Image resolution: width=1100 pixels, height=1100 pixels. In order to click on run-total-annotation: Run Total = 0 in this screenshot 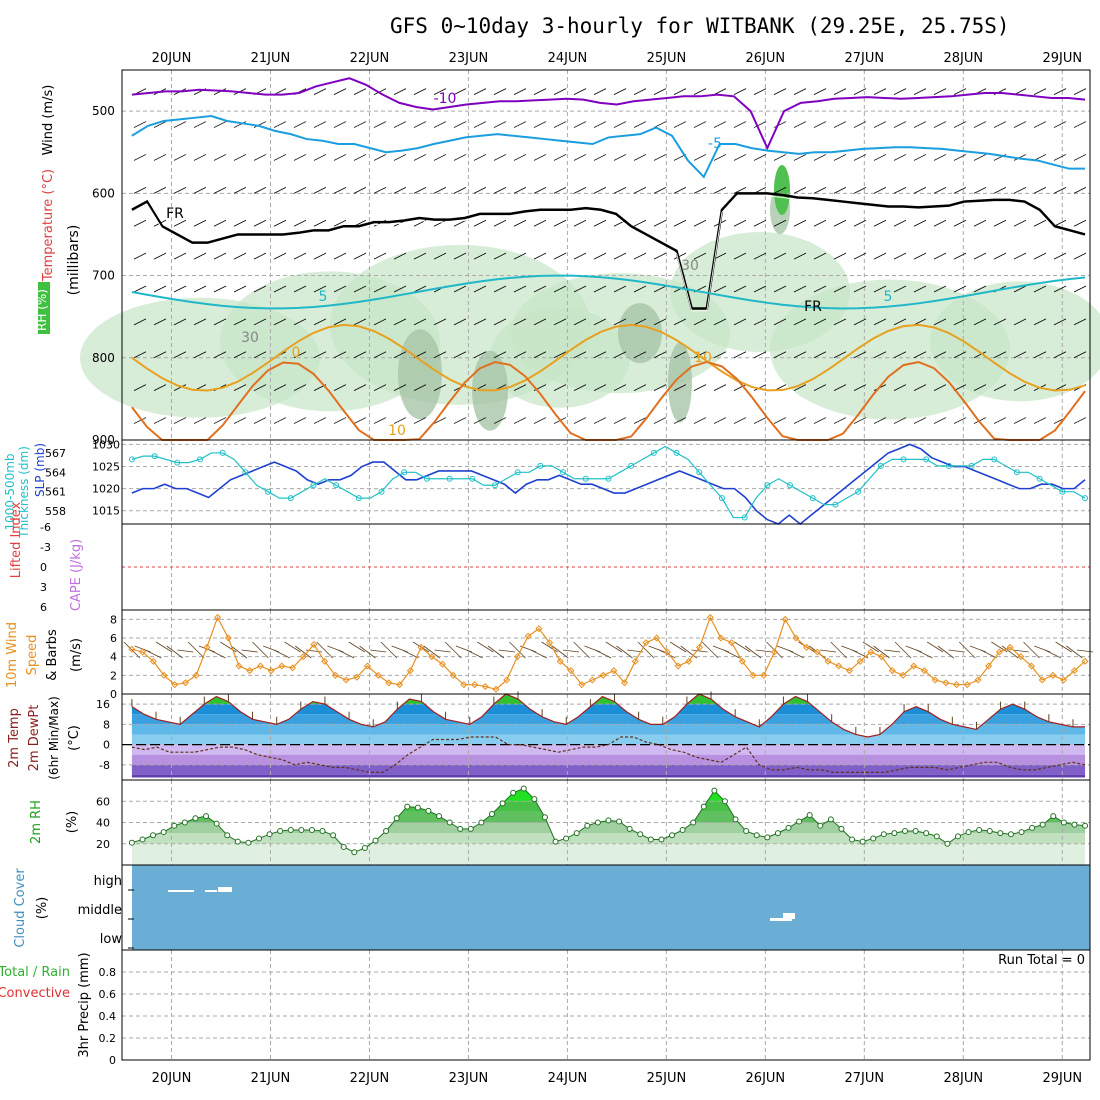, I will do `click(1041, 960)`.